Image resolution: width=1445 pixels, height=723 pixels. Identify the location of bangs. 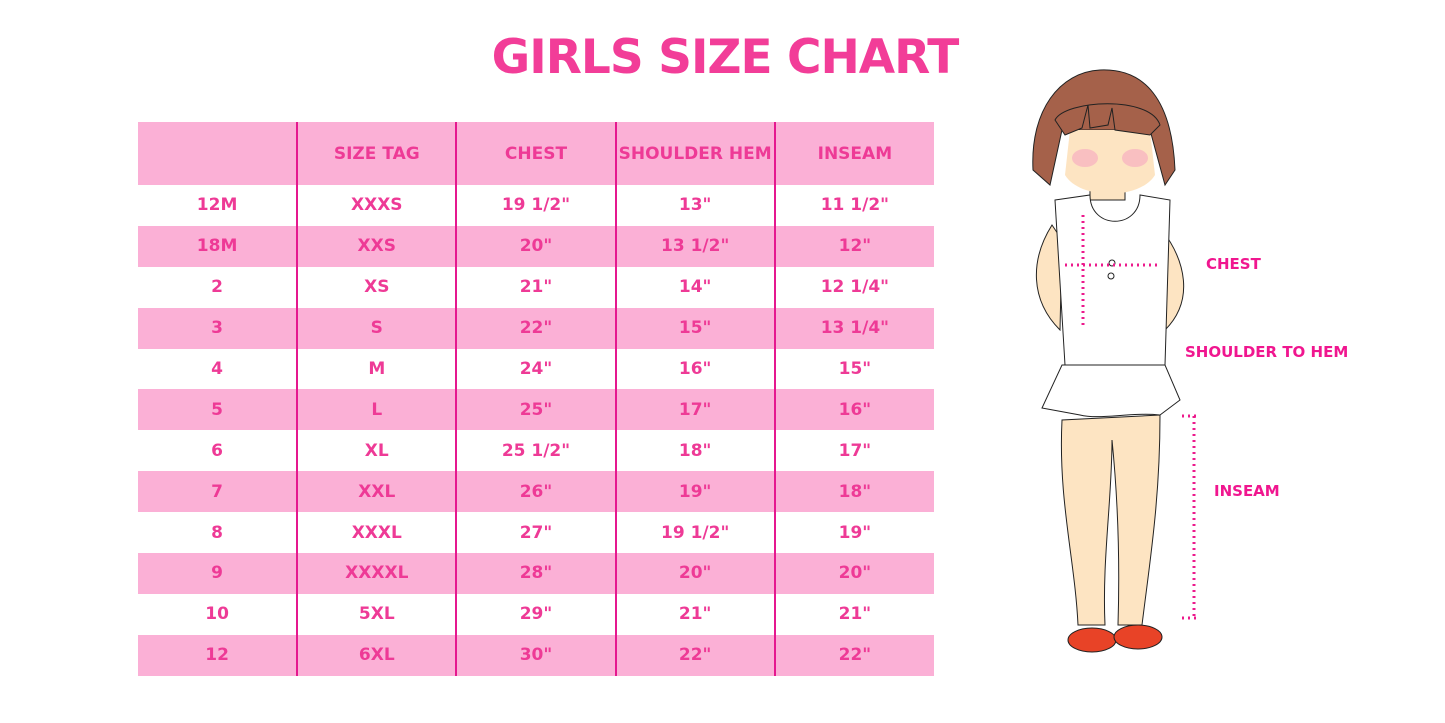
(1107, 119).